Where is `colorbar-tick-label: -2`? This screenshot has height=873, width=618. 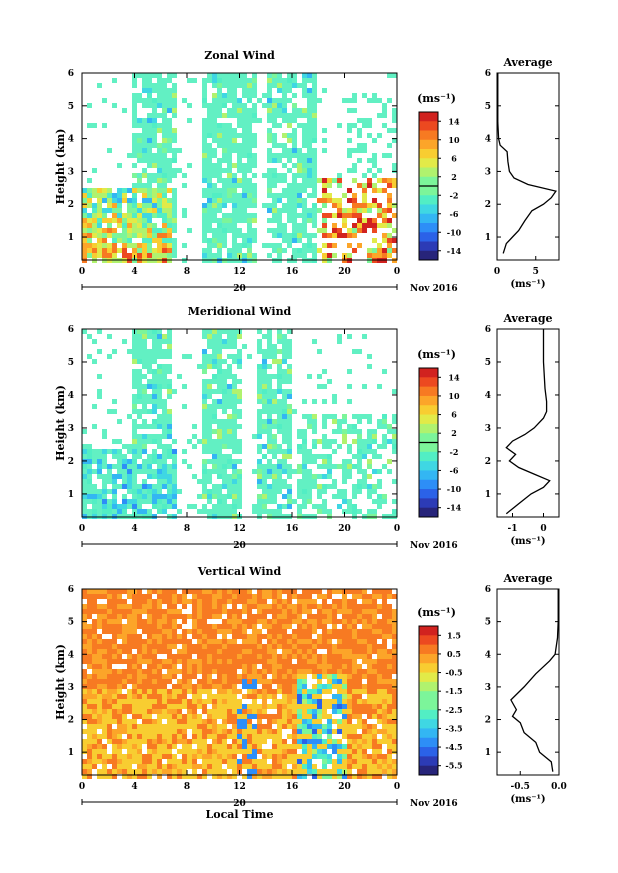
colorbar-tick-label: -2 is located at coordinates (454, 452).